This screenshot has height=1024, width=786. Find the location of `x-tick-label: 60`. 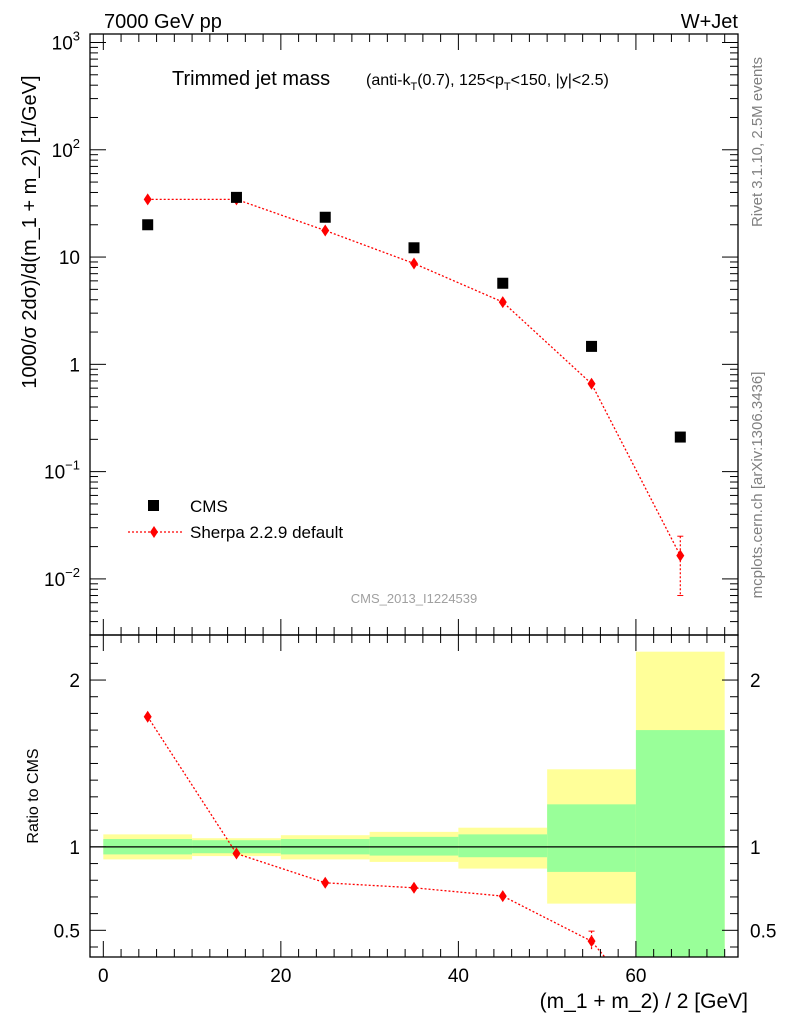

x-tick-label: 60 is located at coordinates (635, 976).